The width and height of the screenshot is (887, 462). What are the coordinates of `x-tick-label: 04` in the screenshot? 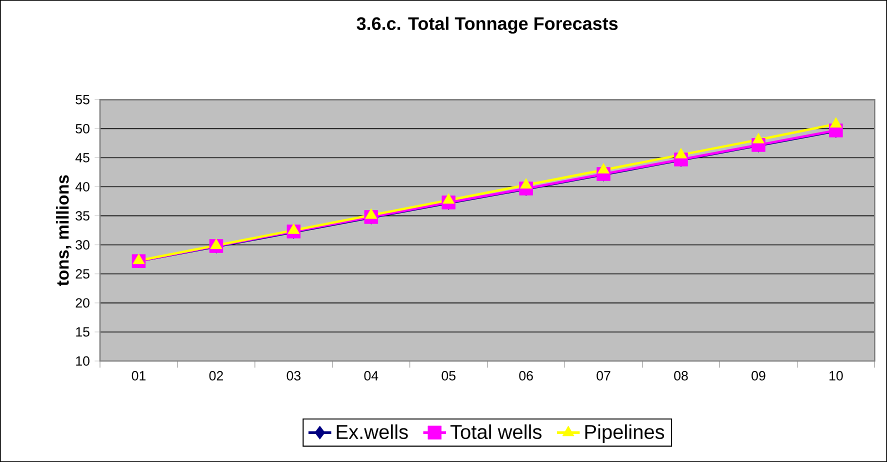 It's located at (371, 375).